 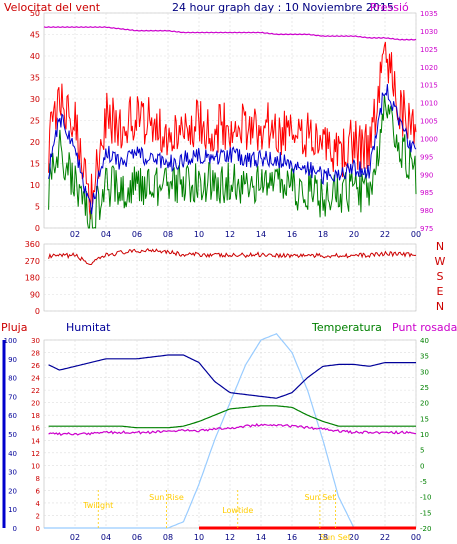 What do you see at coordinates (424, 372) in the screenshot?
I see `temperature-ytick-label: 30` at bounding box center [424, 372].